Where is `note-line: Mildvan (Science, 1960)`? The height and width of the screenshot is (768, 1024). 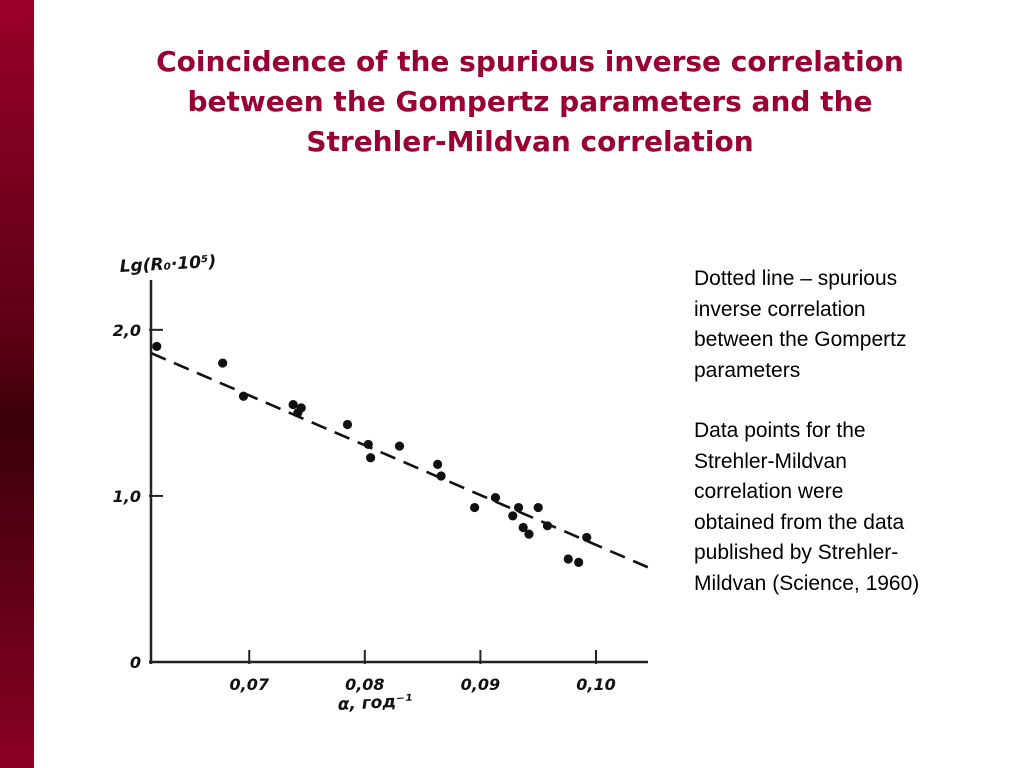
note-line: Mildvan (Science, 1960) is located at coordinates (807, 583).